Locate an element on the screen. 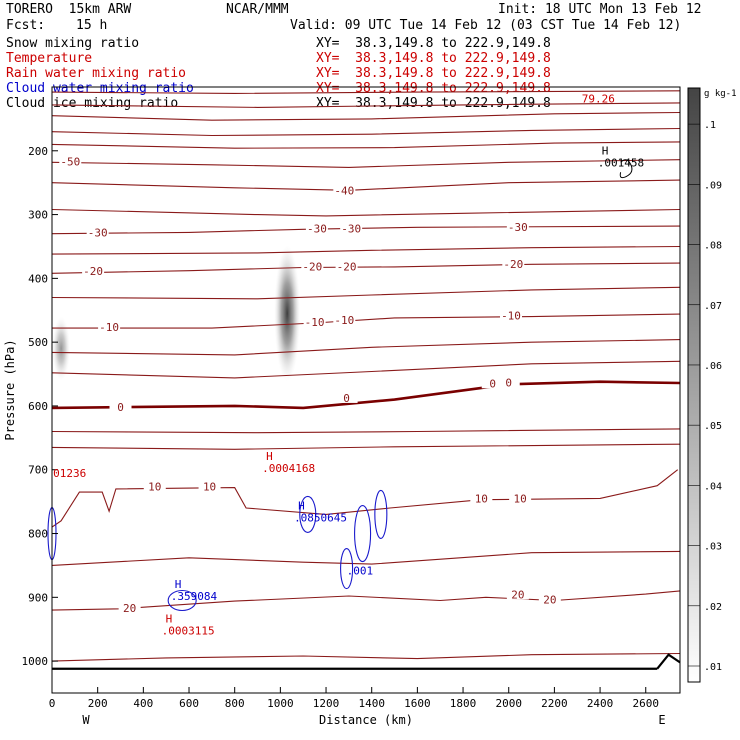 This screenshot has width=740, height=740. y-tick-label: 900 is located at coordinates (38, 597).